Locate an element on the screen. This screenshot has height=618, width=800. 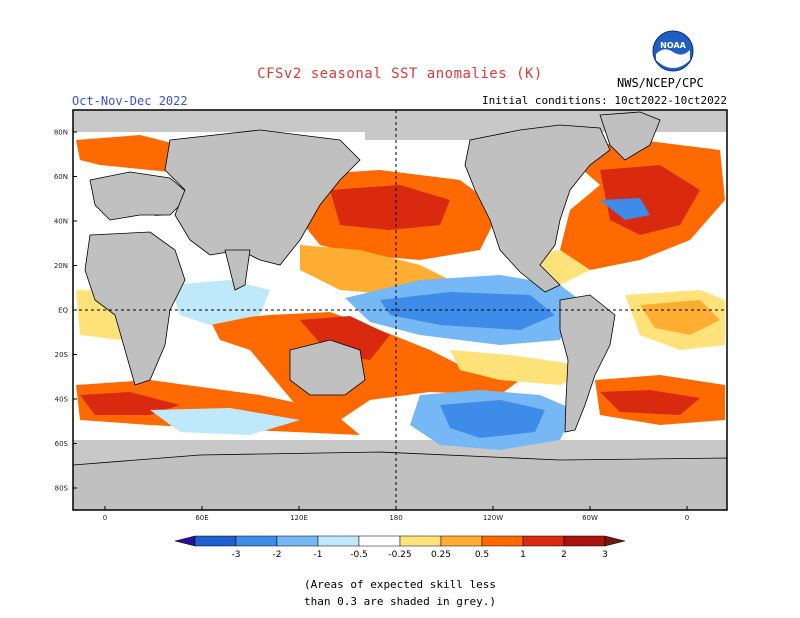
colorbar-extend-high is located at coordinates (615, 541).